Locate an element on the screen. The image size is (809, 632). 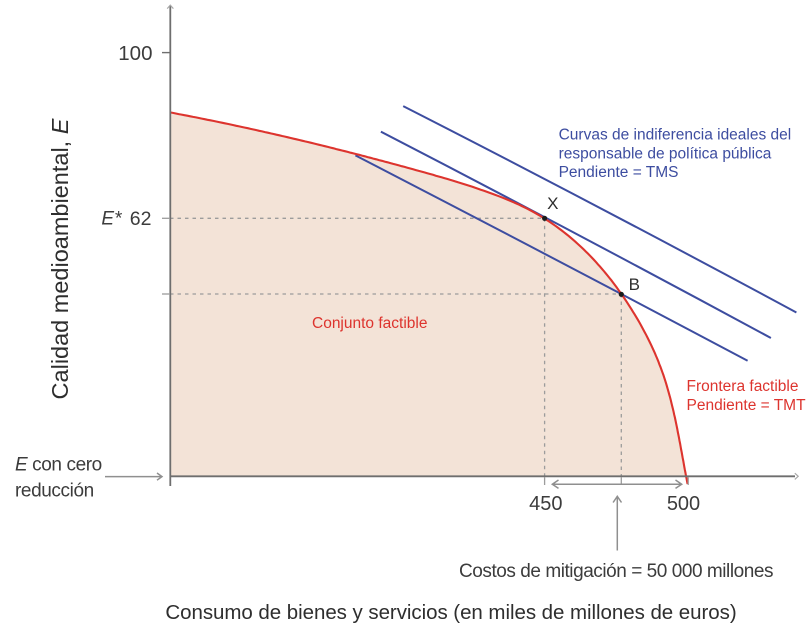
svg-text: 100 is located at coordinates (135, 53).